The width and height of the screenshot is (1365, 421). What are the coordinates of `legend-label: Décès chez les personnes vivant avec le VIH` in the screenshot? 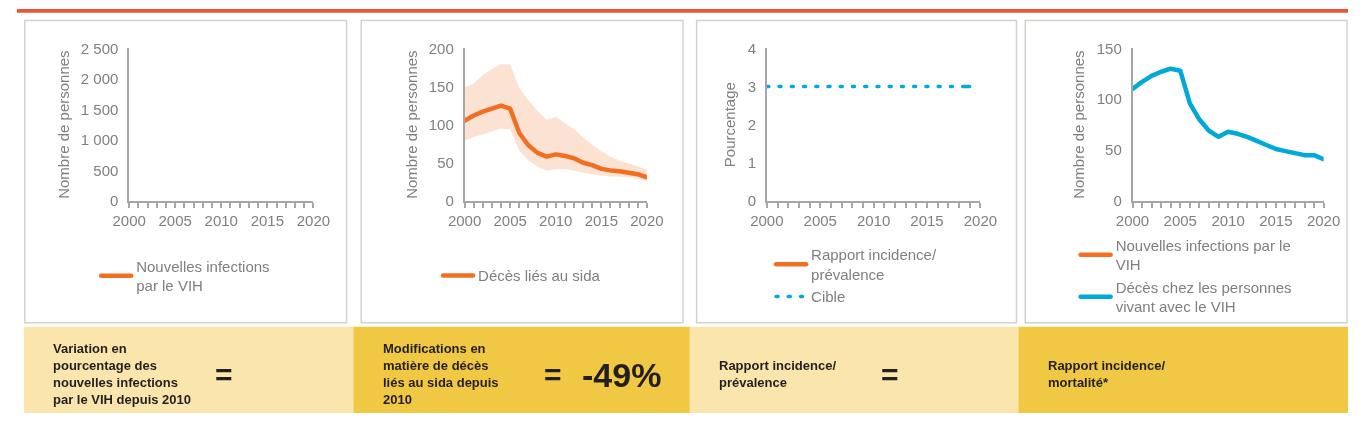 It's located at (1203, 297).